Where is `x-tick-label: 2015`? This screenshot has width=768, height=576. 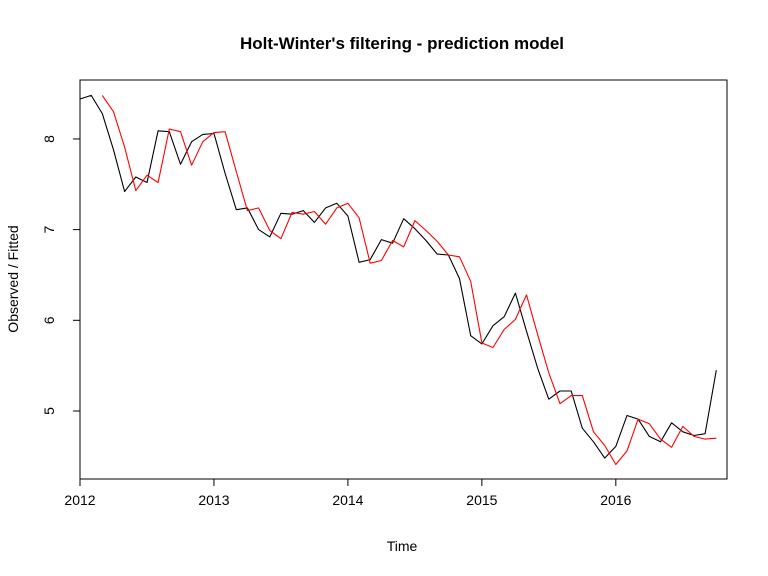
x-tick-label: 2015 is located at coordinates (481, 500).